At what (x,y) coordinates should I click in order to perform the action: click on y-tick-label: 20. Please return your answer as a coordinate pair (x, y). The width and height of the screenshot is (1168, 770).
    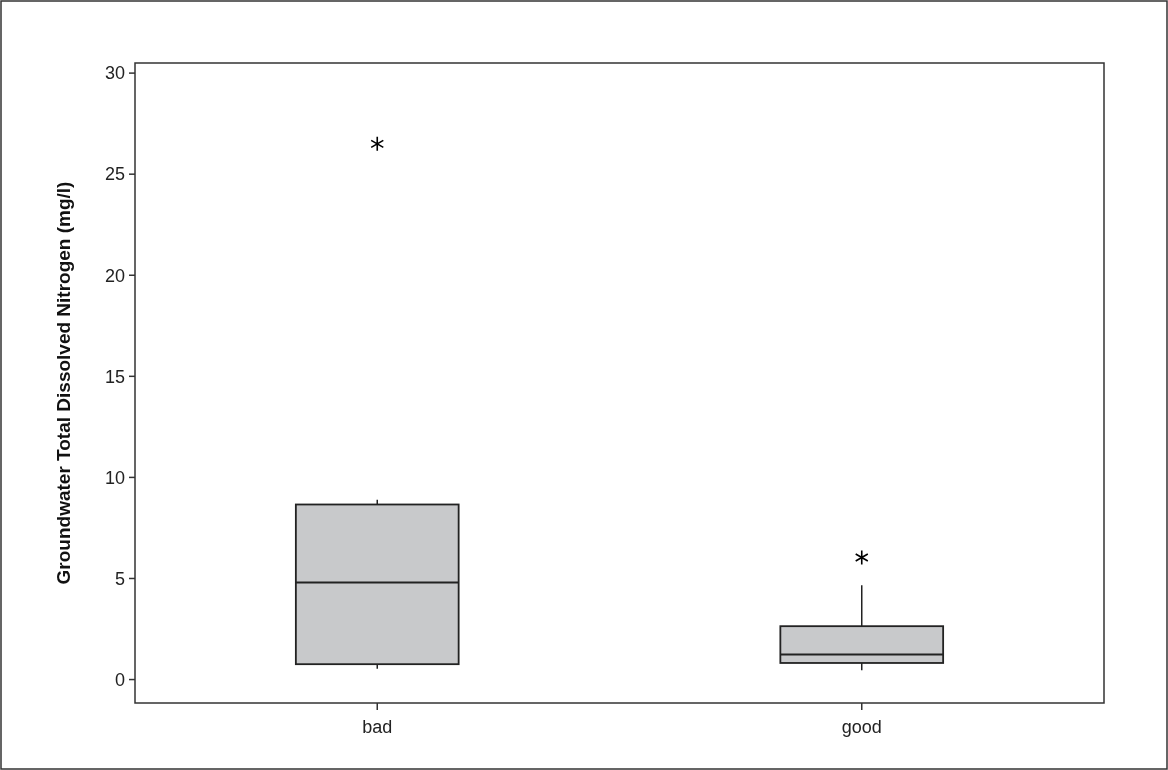
    Looking at the image, I should click on (114, 275).